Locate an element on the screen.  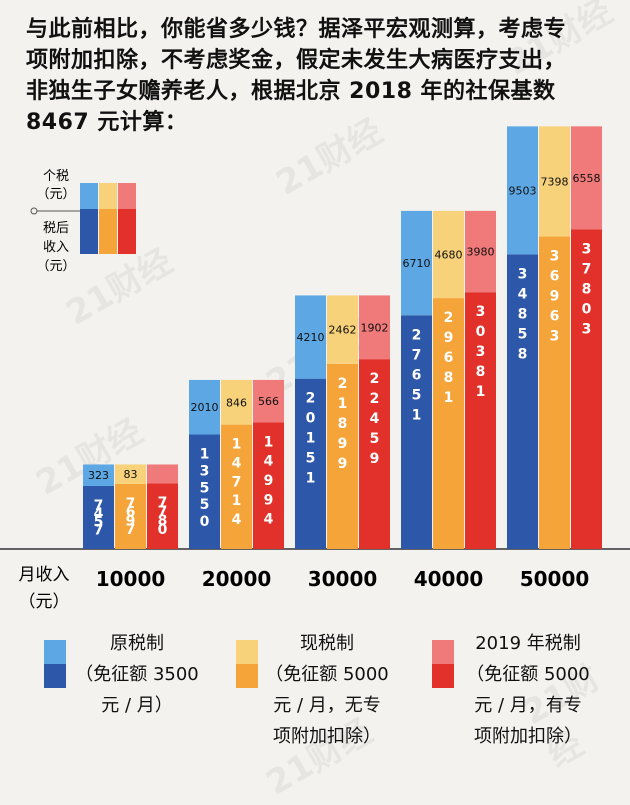
legend-line: （免征额 3500 is located at coordinates (137, 674).